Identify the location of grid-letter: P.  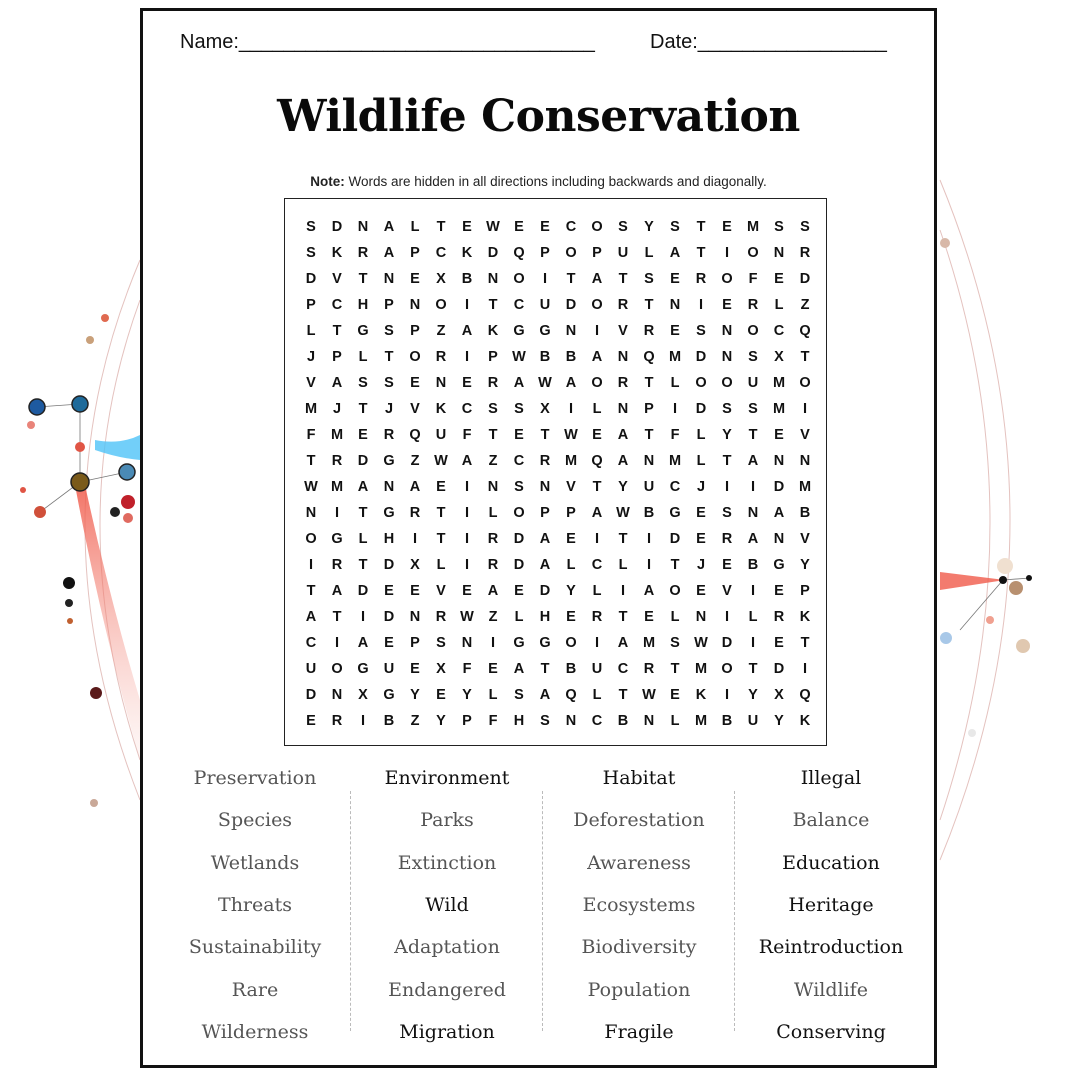
(467, 721).